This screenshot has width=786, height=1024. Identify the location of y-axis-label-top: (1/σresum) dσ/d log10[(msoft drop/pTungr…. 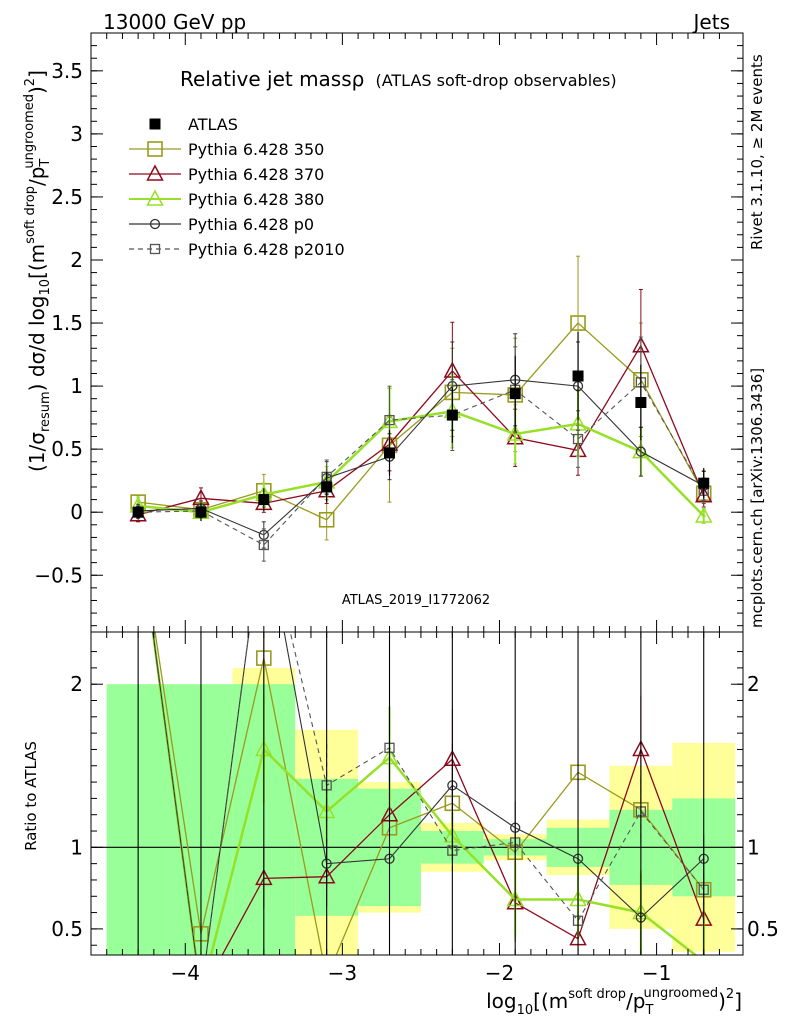
(37, 271).